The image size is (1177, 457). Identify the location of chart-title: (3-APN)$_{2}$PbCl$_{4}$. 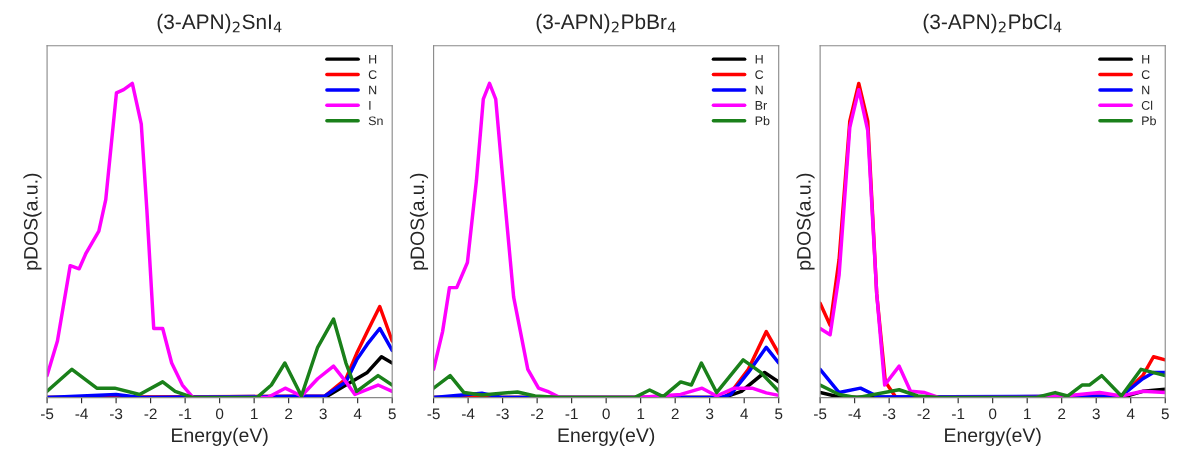
(992, 23).